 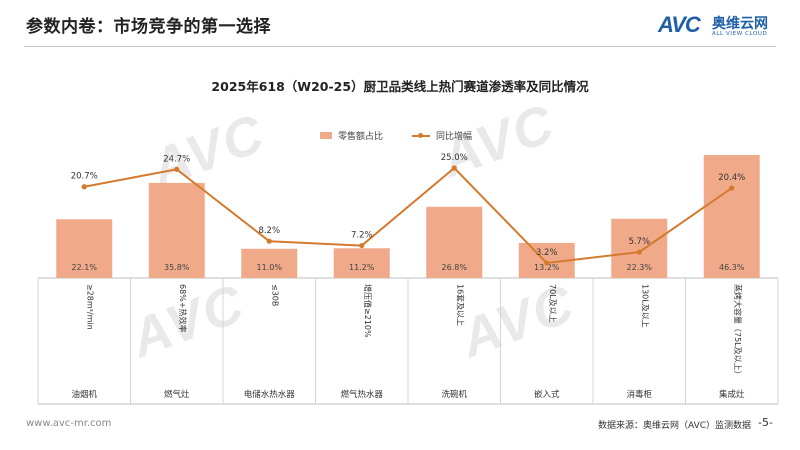 What do you see at coordinates (85, 267) in the screenshot?
I see `bar-value-label: 22.1%` at bounding box center [85, 267].